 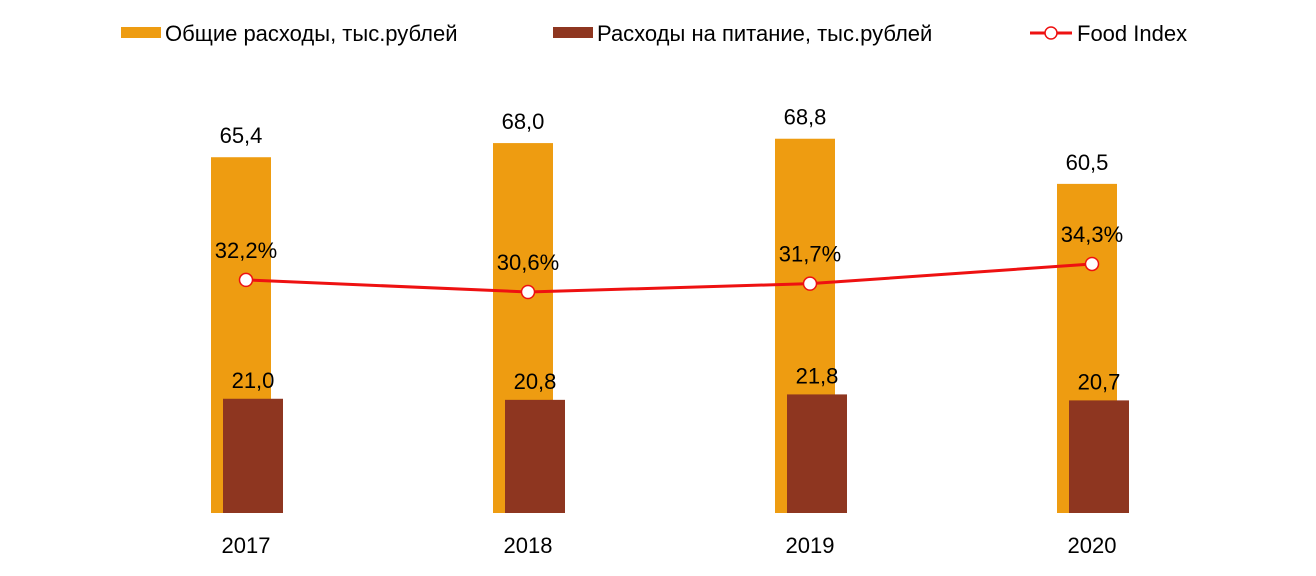 What do you see at coordinates (1092, 264) in the screenshot?
I see `point-food-index-2020` at bounding box center [1092, 264].